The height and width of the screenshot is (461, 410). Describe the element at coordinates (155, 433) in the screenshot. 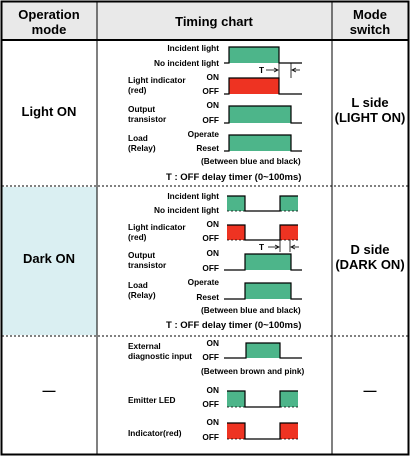

I see `label-indicator-red: Indicator(red)` at that location.